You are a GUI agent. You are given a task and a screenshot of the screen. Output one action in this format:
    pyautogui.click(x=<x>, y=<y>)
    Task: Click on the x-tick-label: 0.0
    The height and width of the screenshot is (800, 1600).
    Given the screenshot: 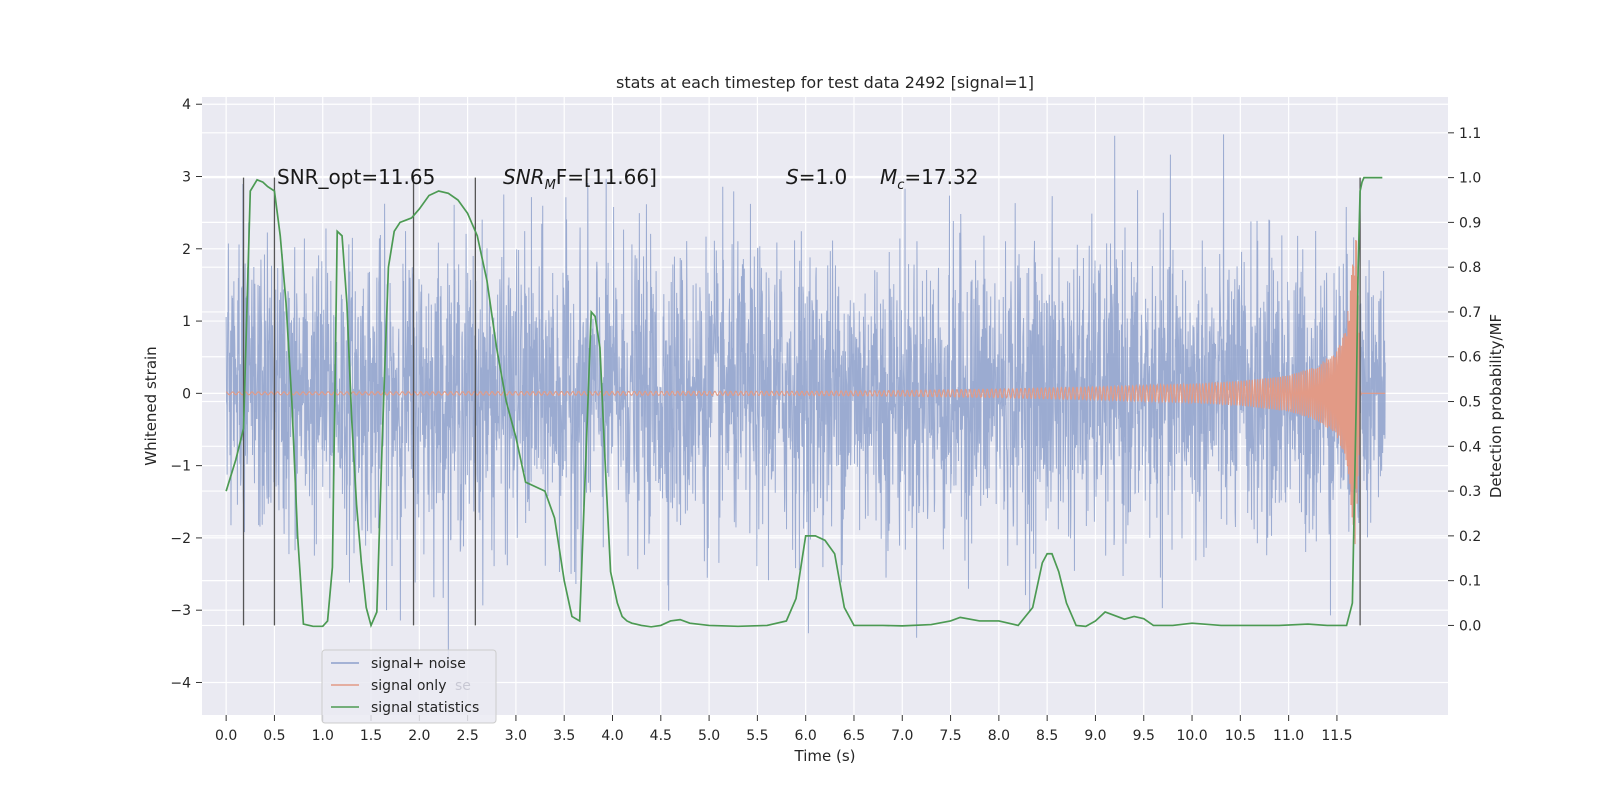 What is the action you would take?
    pyautogui.click(x=226, y=736)
    